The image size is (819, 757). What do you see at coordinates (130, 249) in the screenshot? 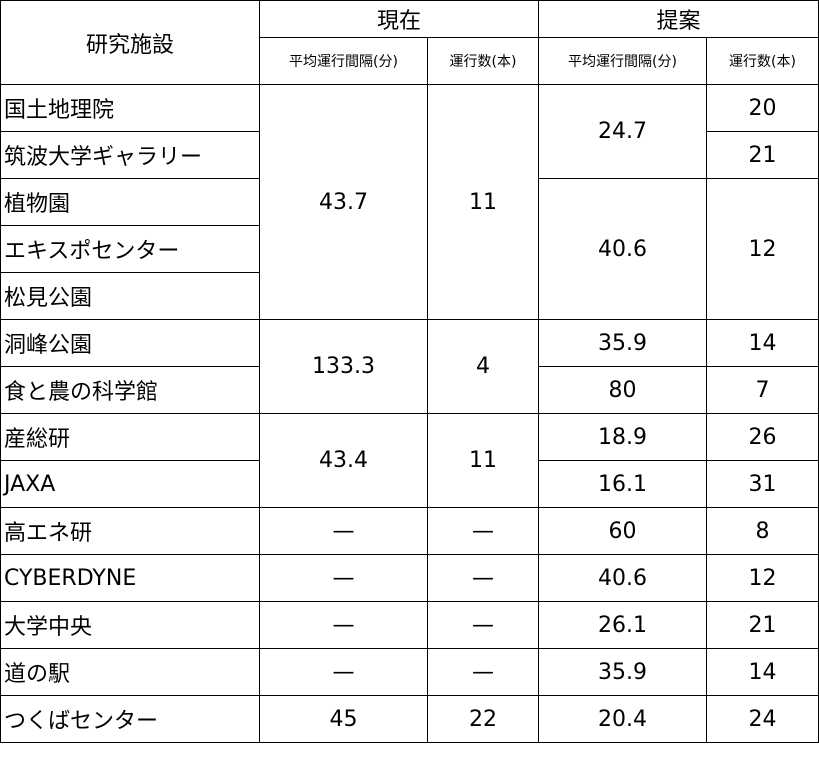
I see `facility-name: エキスポセンター` at bounding box center [130, 249].